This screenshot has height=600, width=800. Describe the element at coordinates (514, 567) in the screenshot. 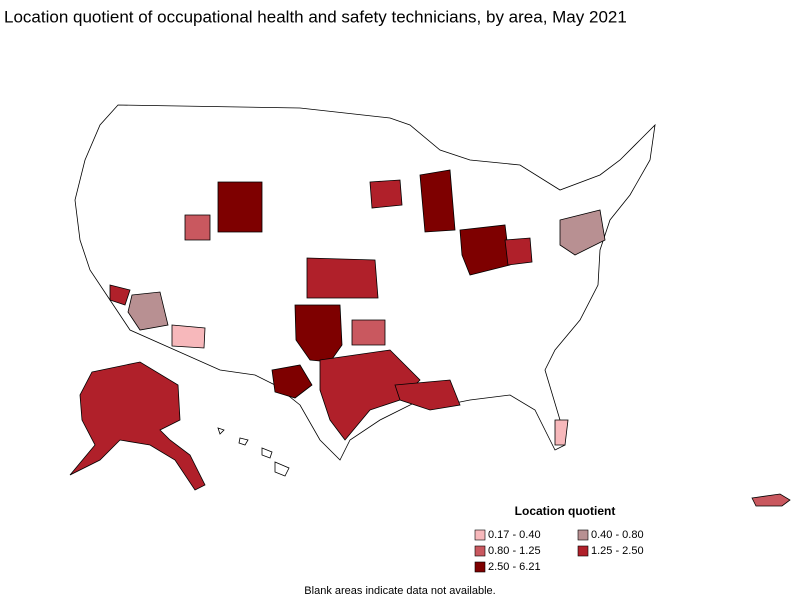

I see `legend-label: 2.50 - 6.21` at that location.